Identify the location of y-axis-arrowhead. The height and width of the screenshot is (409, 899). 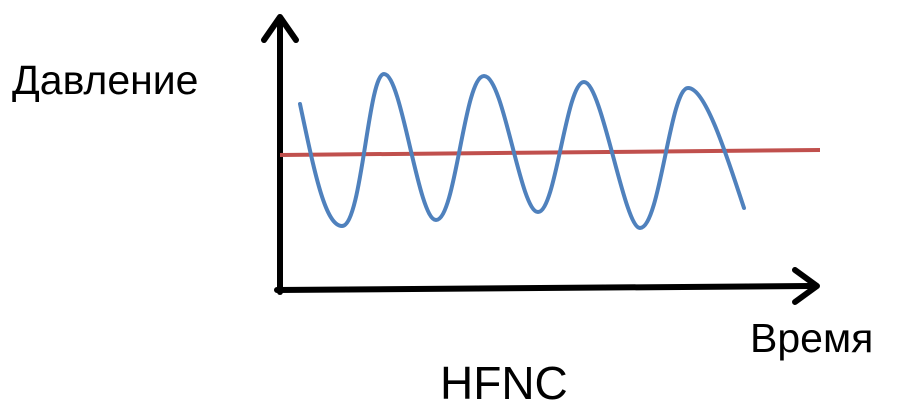
(280, 28).